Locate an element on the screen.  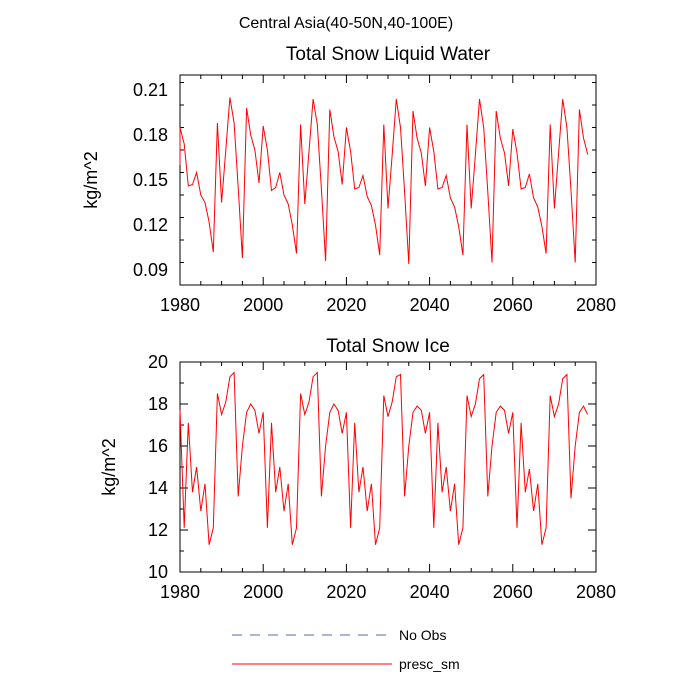
figure-title: Central Asia(40-50N,40-100E) is located at coordinates (346, 23).